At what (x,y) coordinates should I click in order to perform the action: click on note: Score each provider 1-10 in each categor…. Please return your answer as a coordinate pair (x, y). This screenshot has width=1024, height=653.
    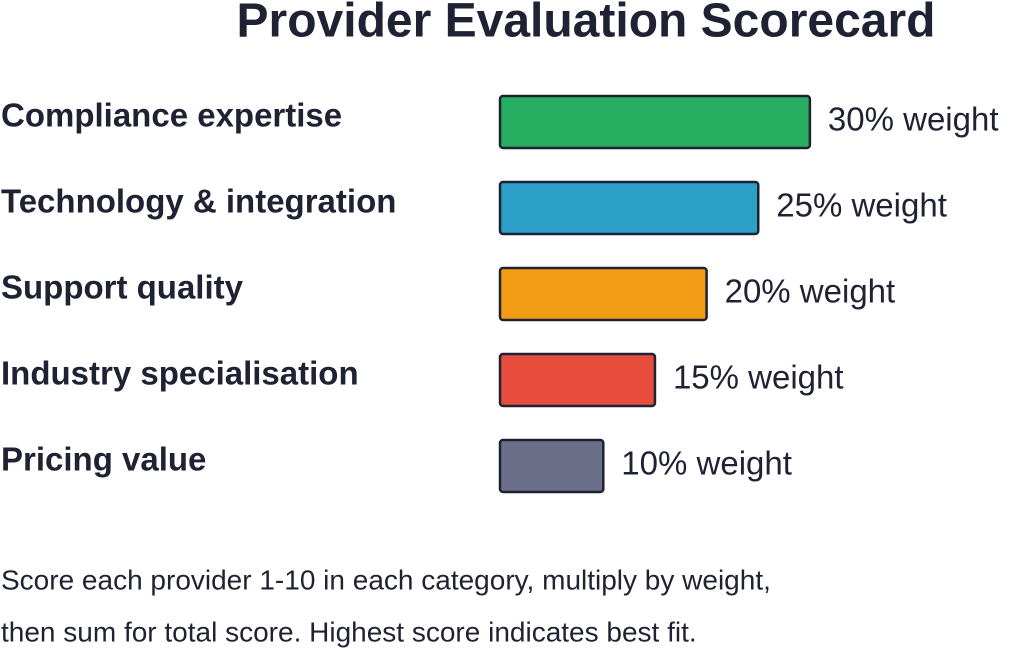
    Looking at the image, I should click on (386, 579).